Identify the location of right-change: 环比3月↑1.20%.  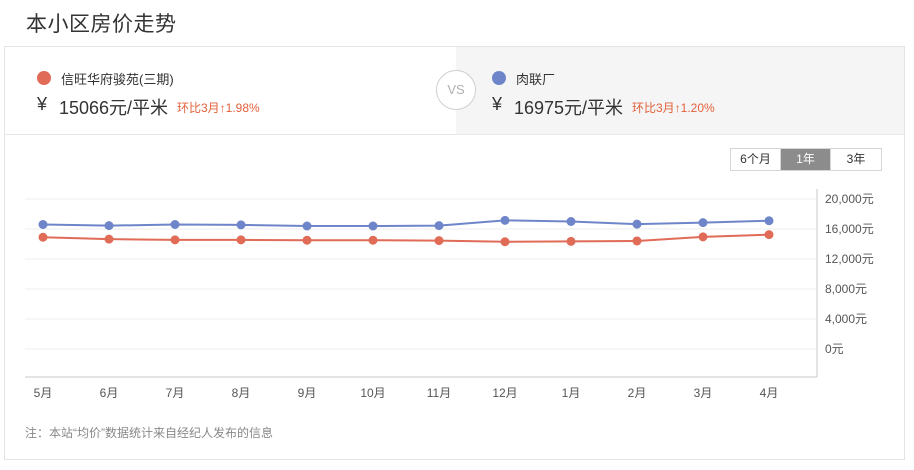
(673, 108).